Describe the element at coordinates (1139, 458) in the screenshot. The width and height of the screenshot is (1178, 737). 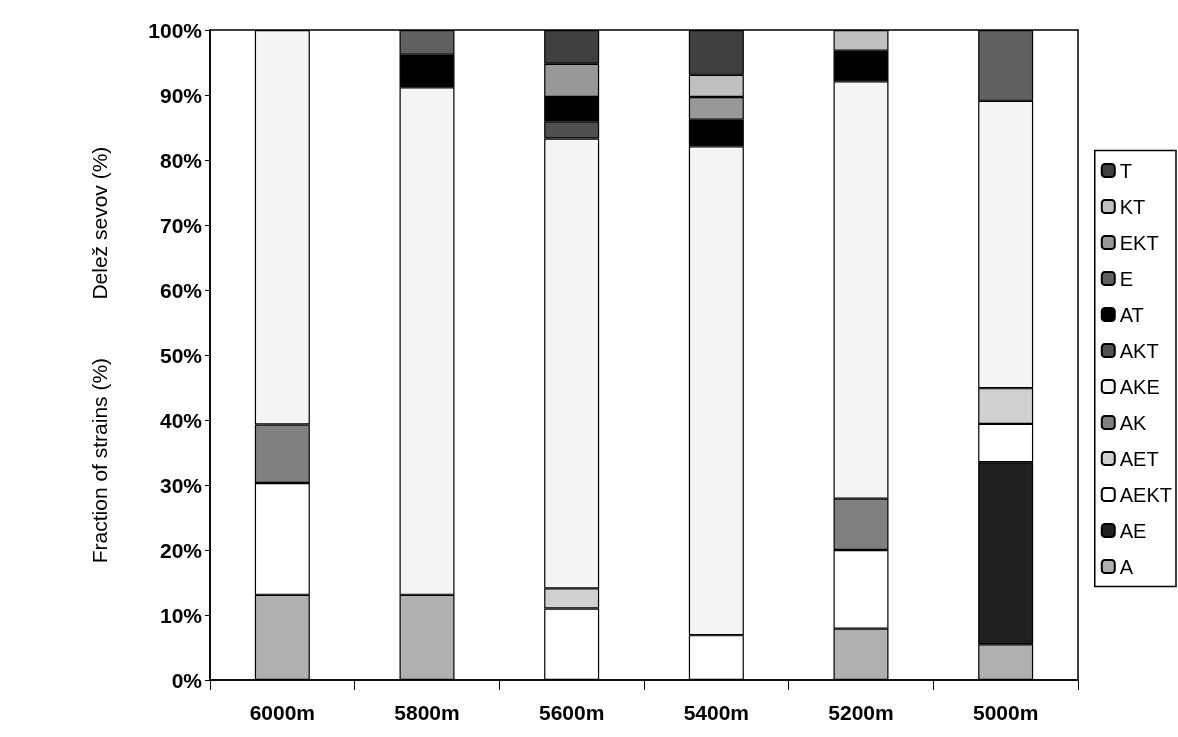
I see `legend-label: AET` at that location.